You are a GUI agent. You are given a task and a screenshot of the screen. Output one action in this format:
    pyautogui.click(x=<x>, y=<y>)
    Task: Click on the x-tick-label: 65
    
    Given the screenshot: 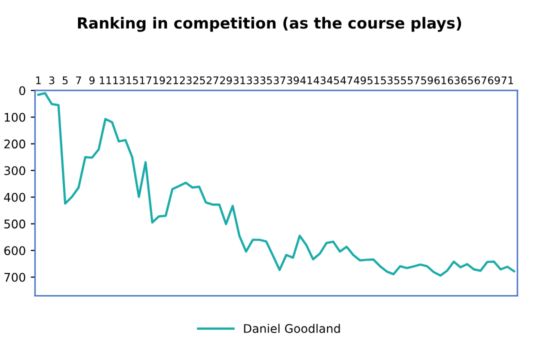 What is the action you would take?
    pyautogui.click(x=467, y=80)
    